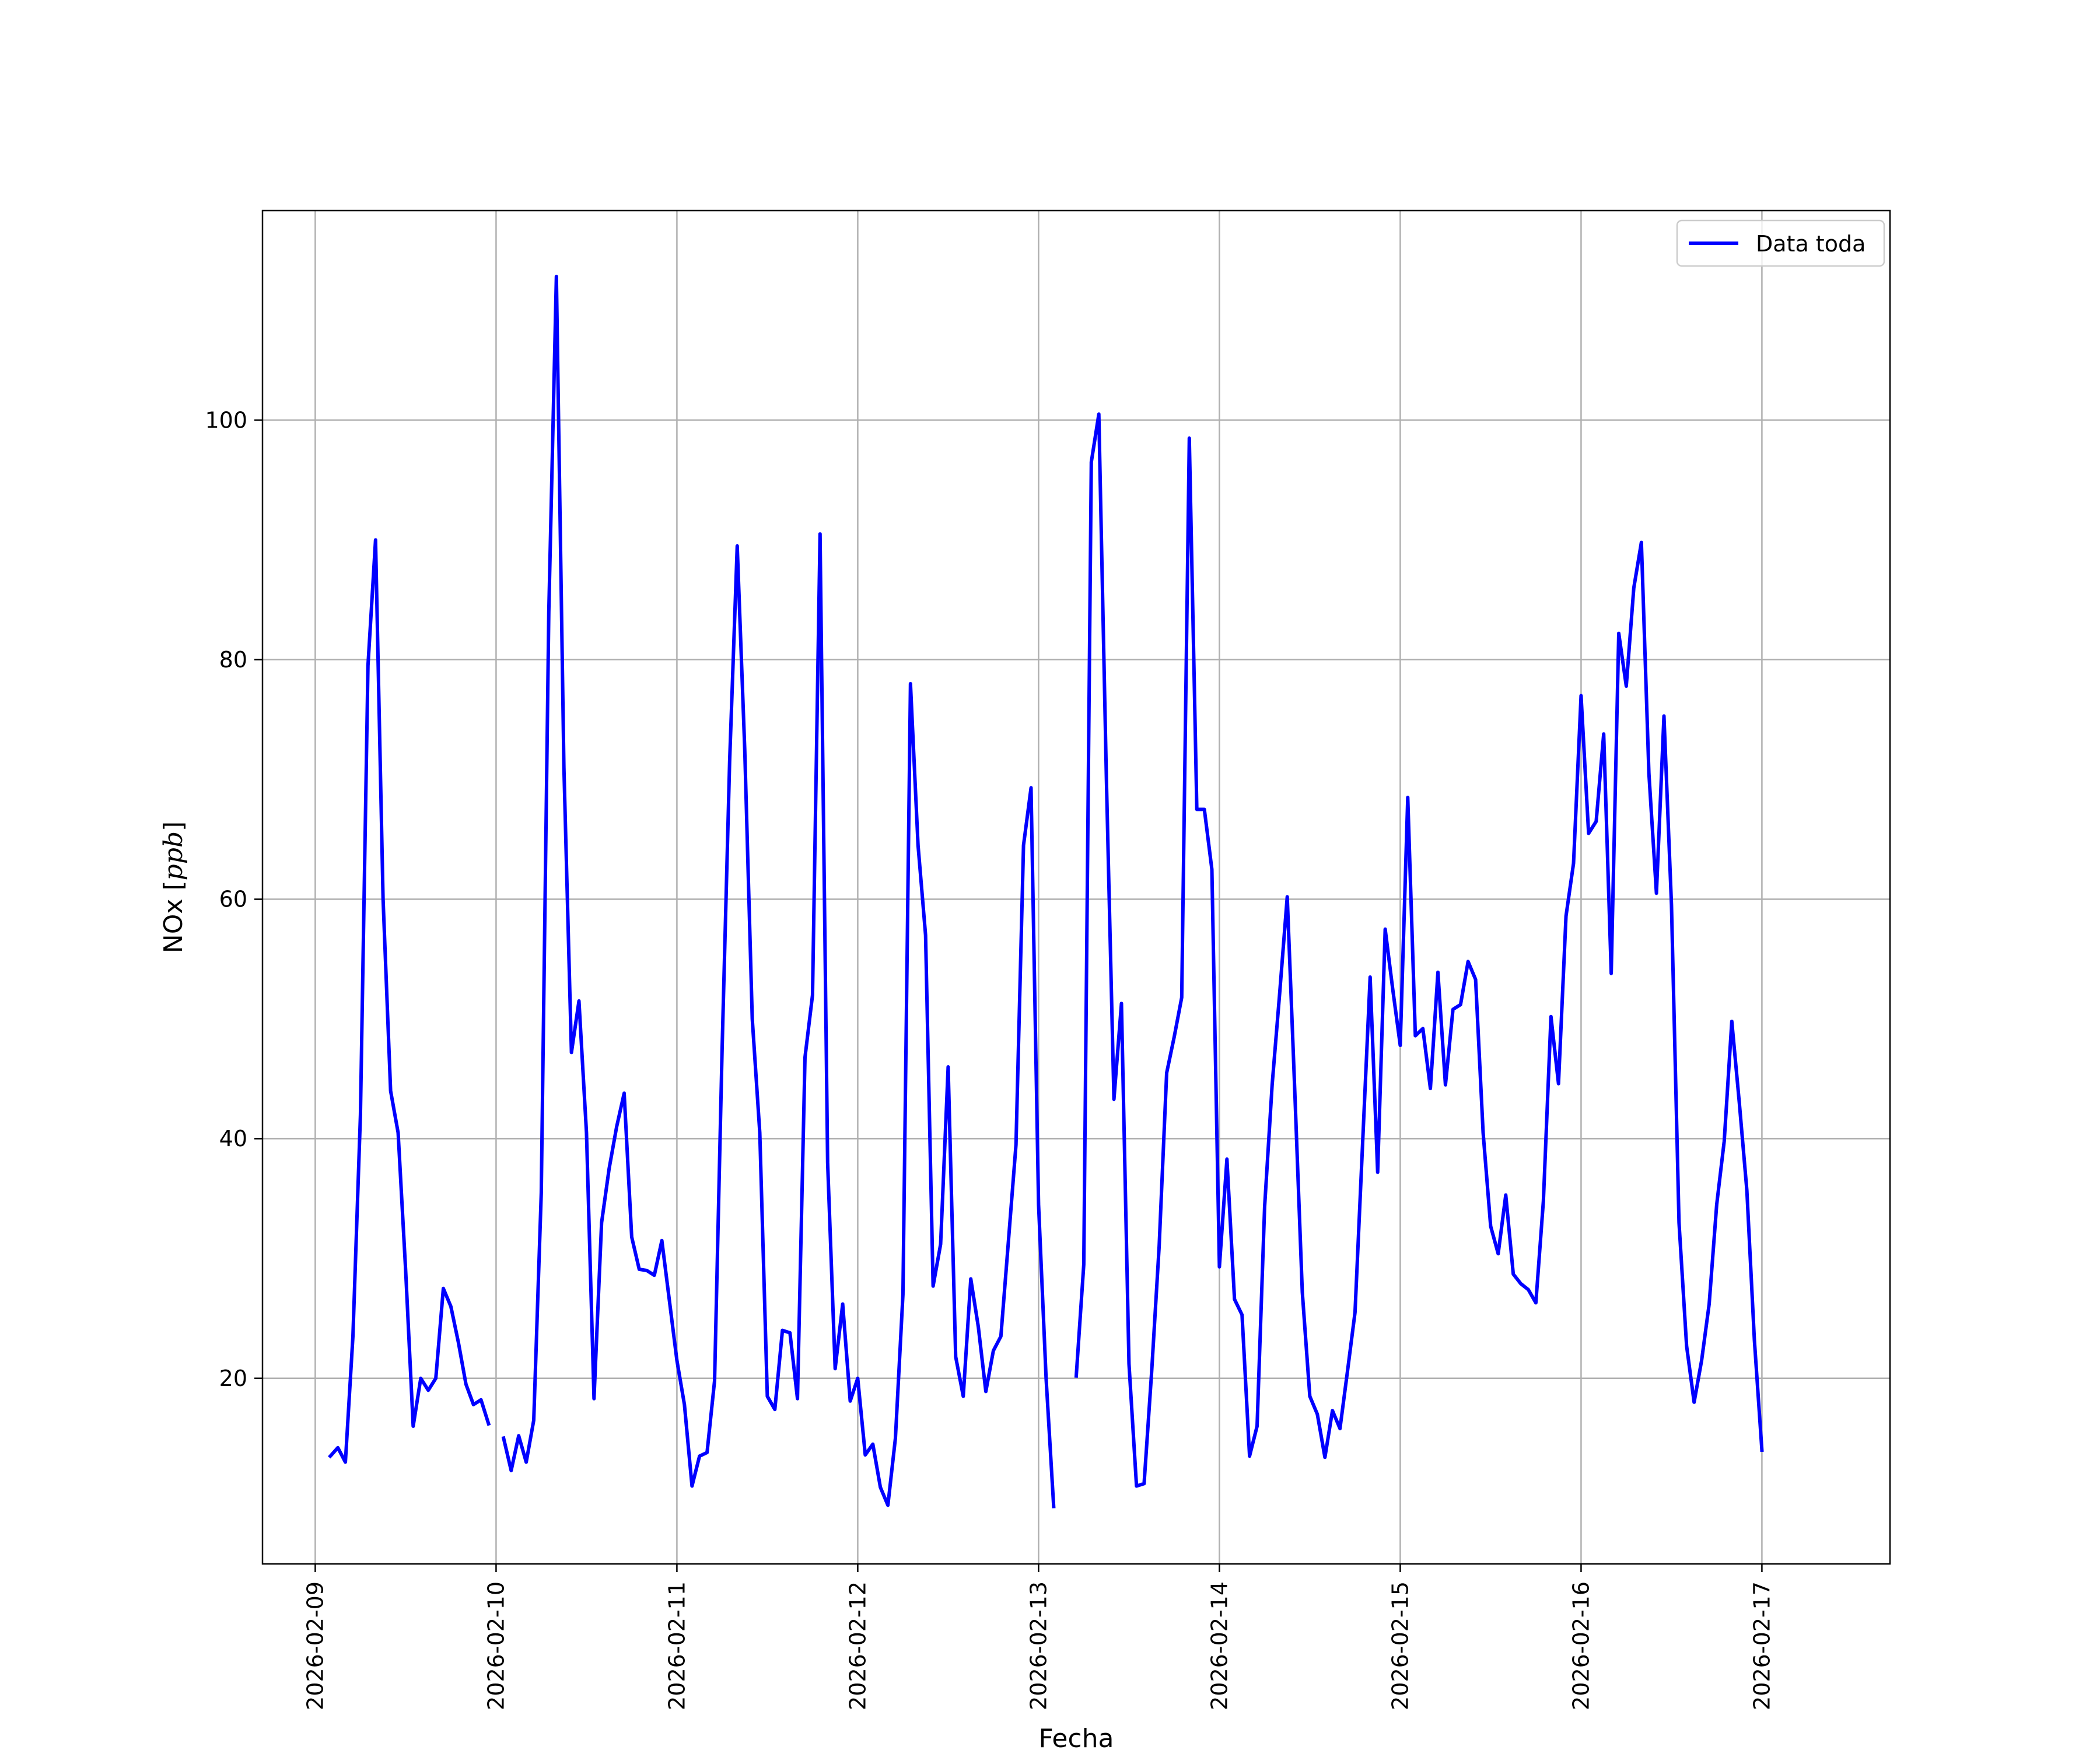 The width and height of the screenshot is (2100, 1750). What do you see at coordinates (1219, 1645) in the screenshot?
I see `x-tick-label: 2026-02-14` at bounding box center [1219, 1645].